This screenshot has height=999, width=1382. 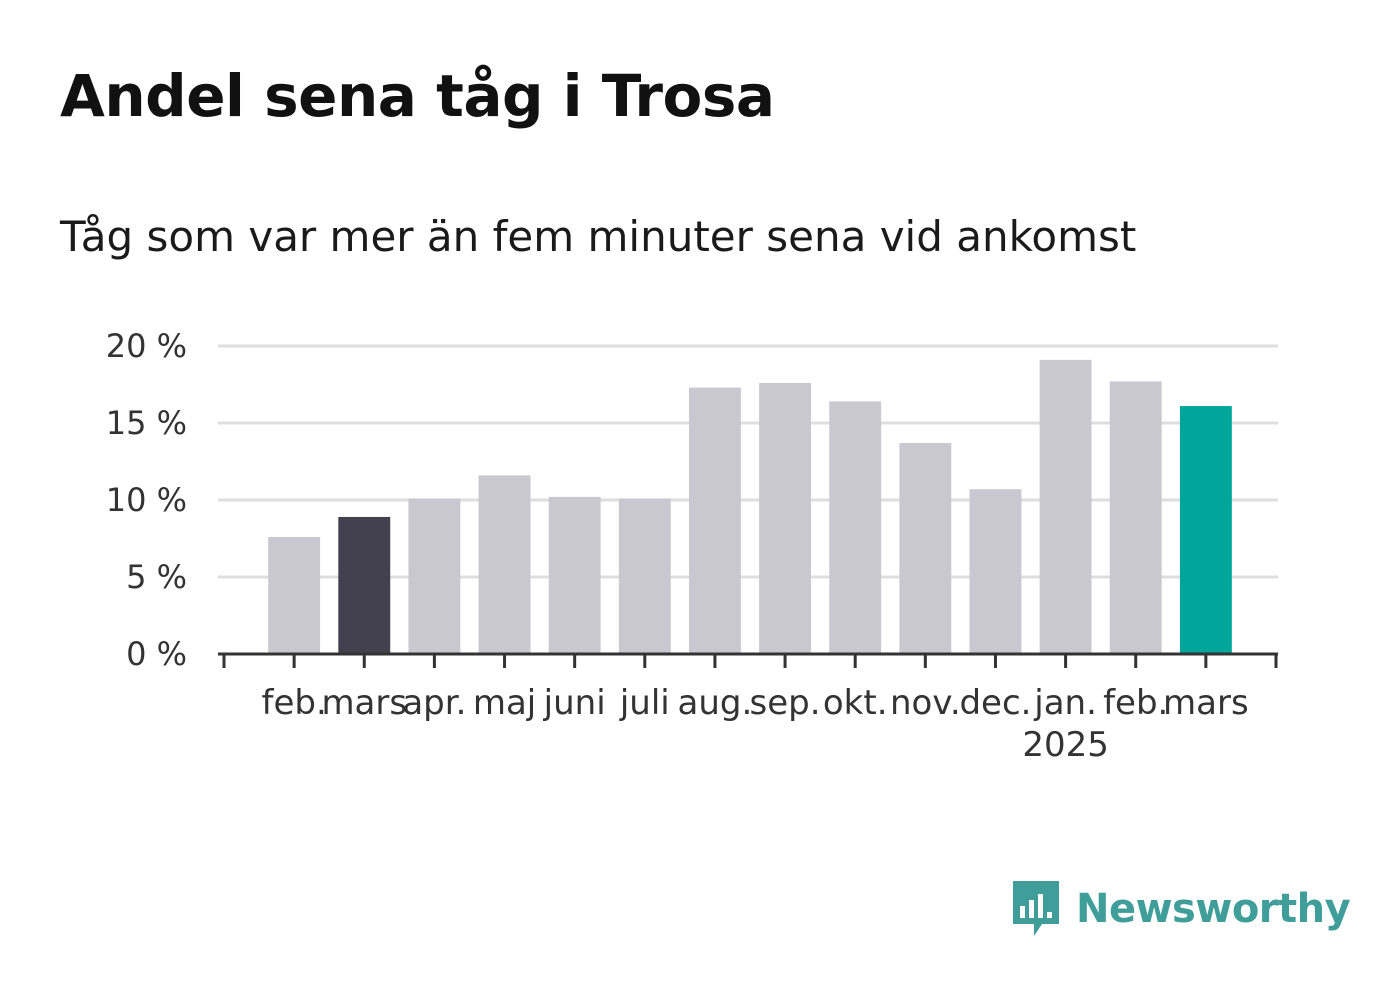 I want to click on chart-title: Andel sena tåg i Trosa, so click(x=417, y=96).